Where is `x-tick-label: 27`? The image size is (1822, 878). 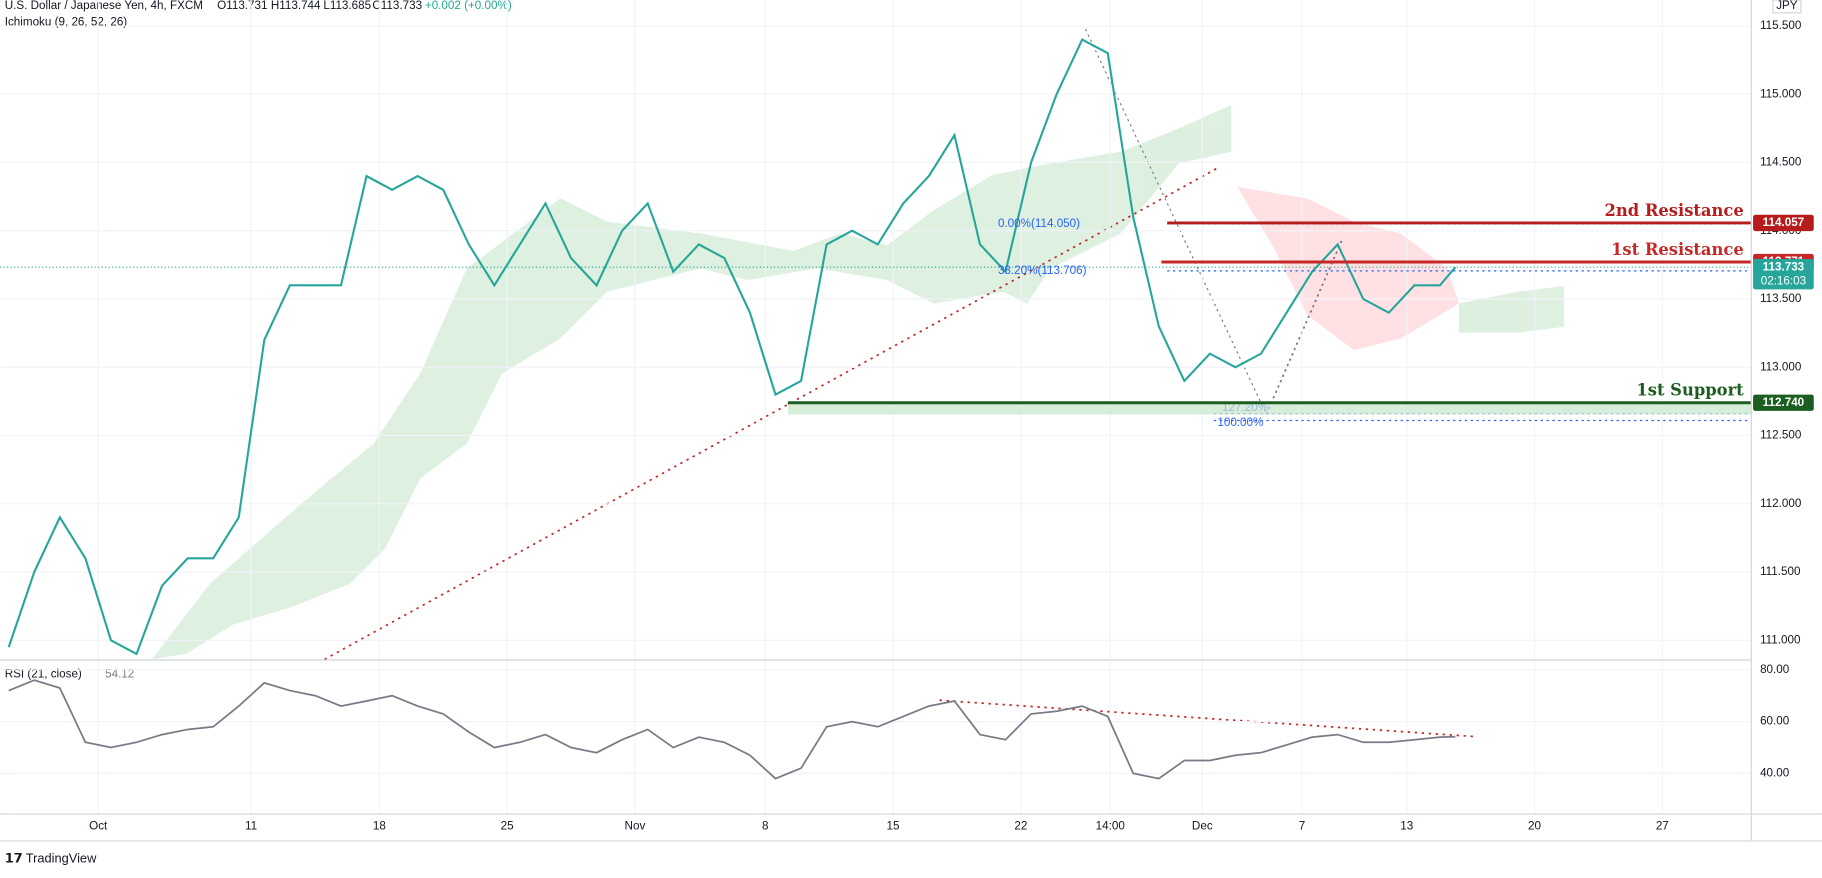
x-tick-label: 27 is located at coordinates (1662, 825).